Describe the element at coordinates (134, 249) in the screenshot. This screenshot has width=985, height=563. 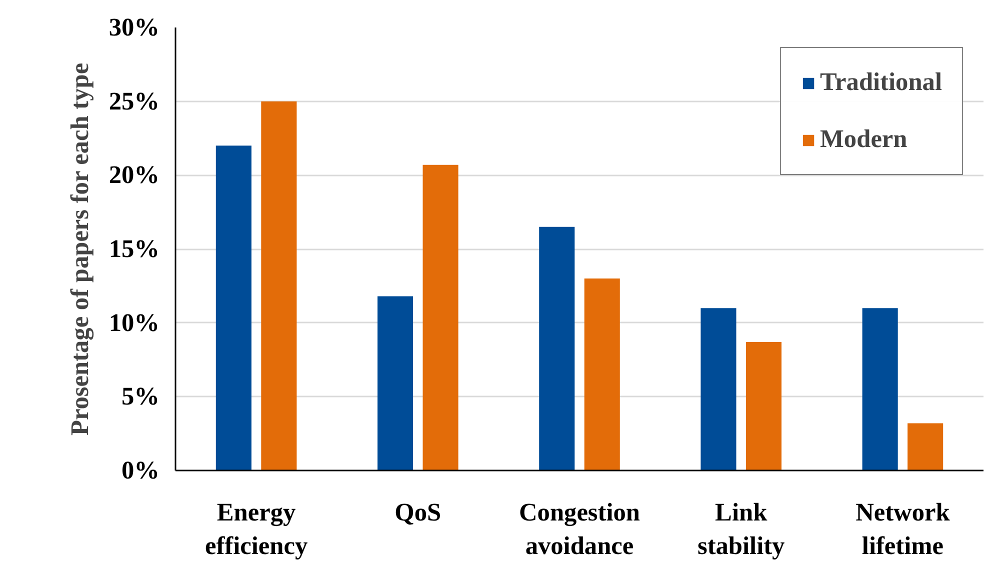
I see `y-tick-label: 15%` at that location.